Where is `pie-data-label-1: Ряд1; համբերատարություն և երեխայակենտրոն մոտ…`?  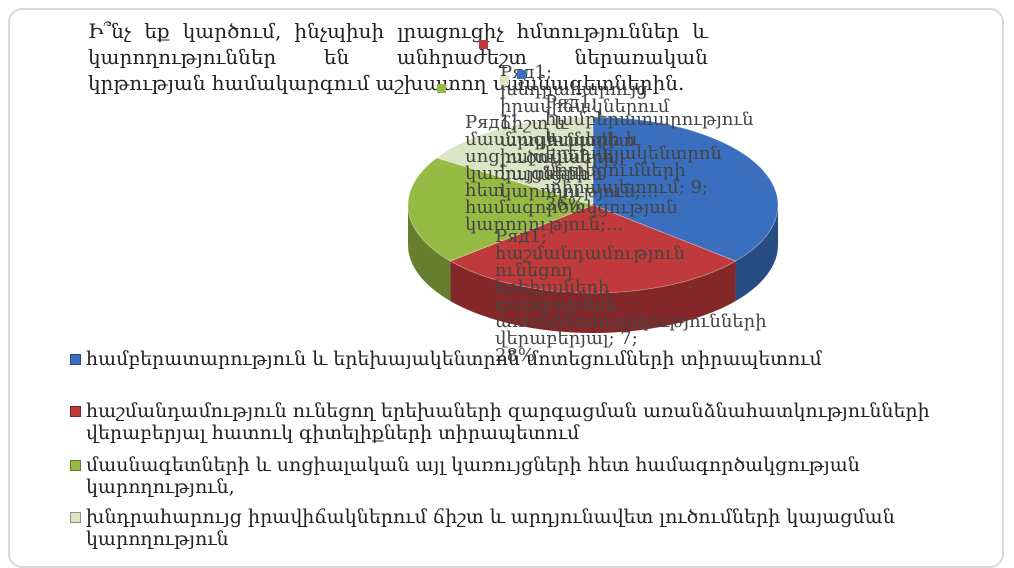 pie-data-label-1: Ряд1; համբերատարություն և երեխայակենտրոն մոտ… is located at coordinates (649, 153).